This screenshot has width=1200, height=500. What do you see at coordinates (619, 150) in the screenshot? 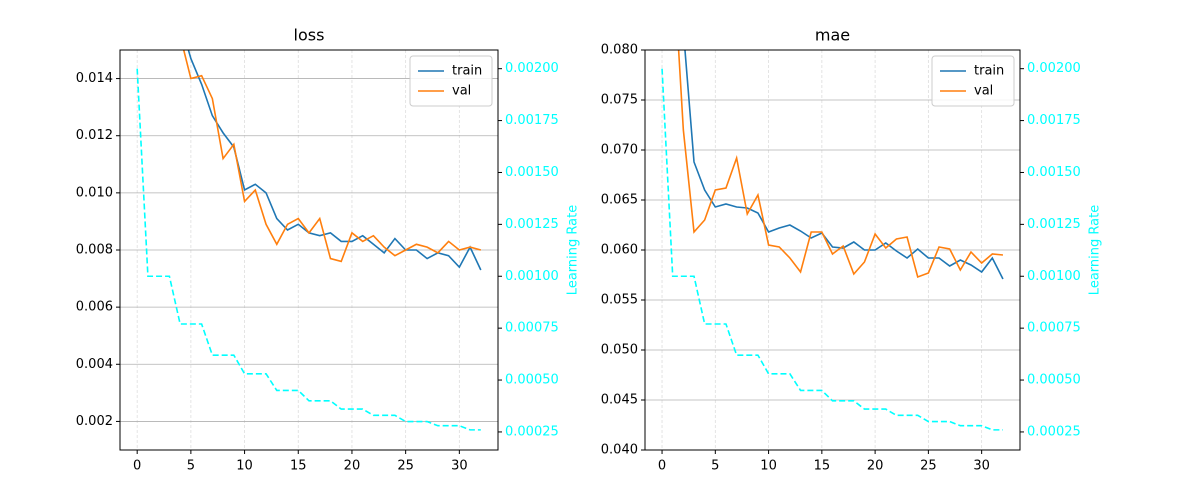
I see `y-tick-label: 0.070` at bounding box center [619, 150].